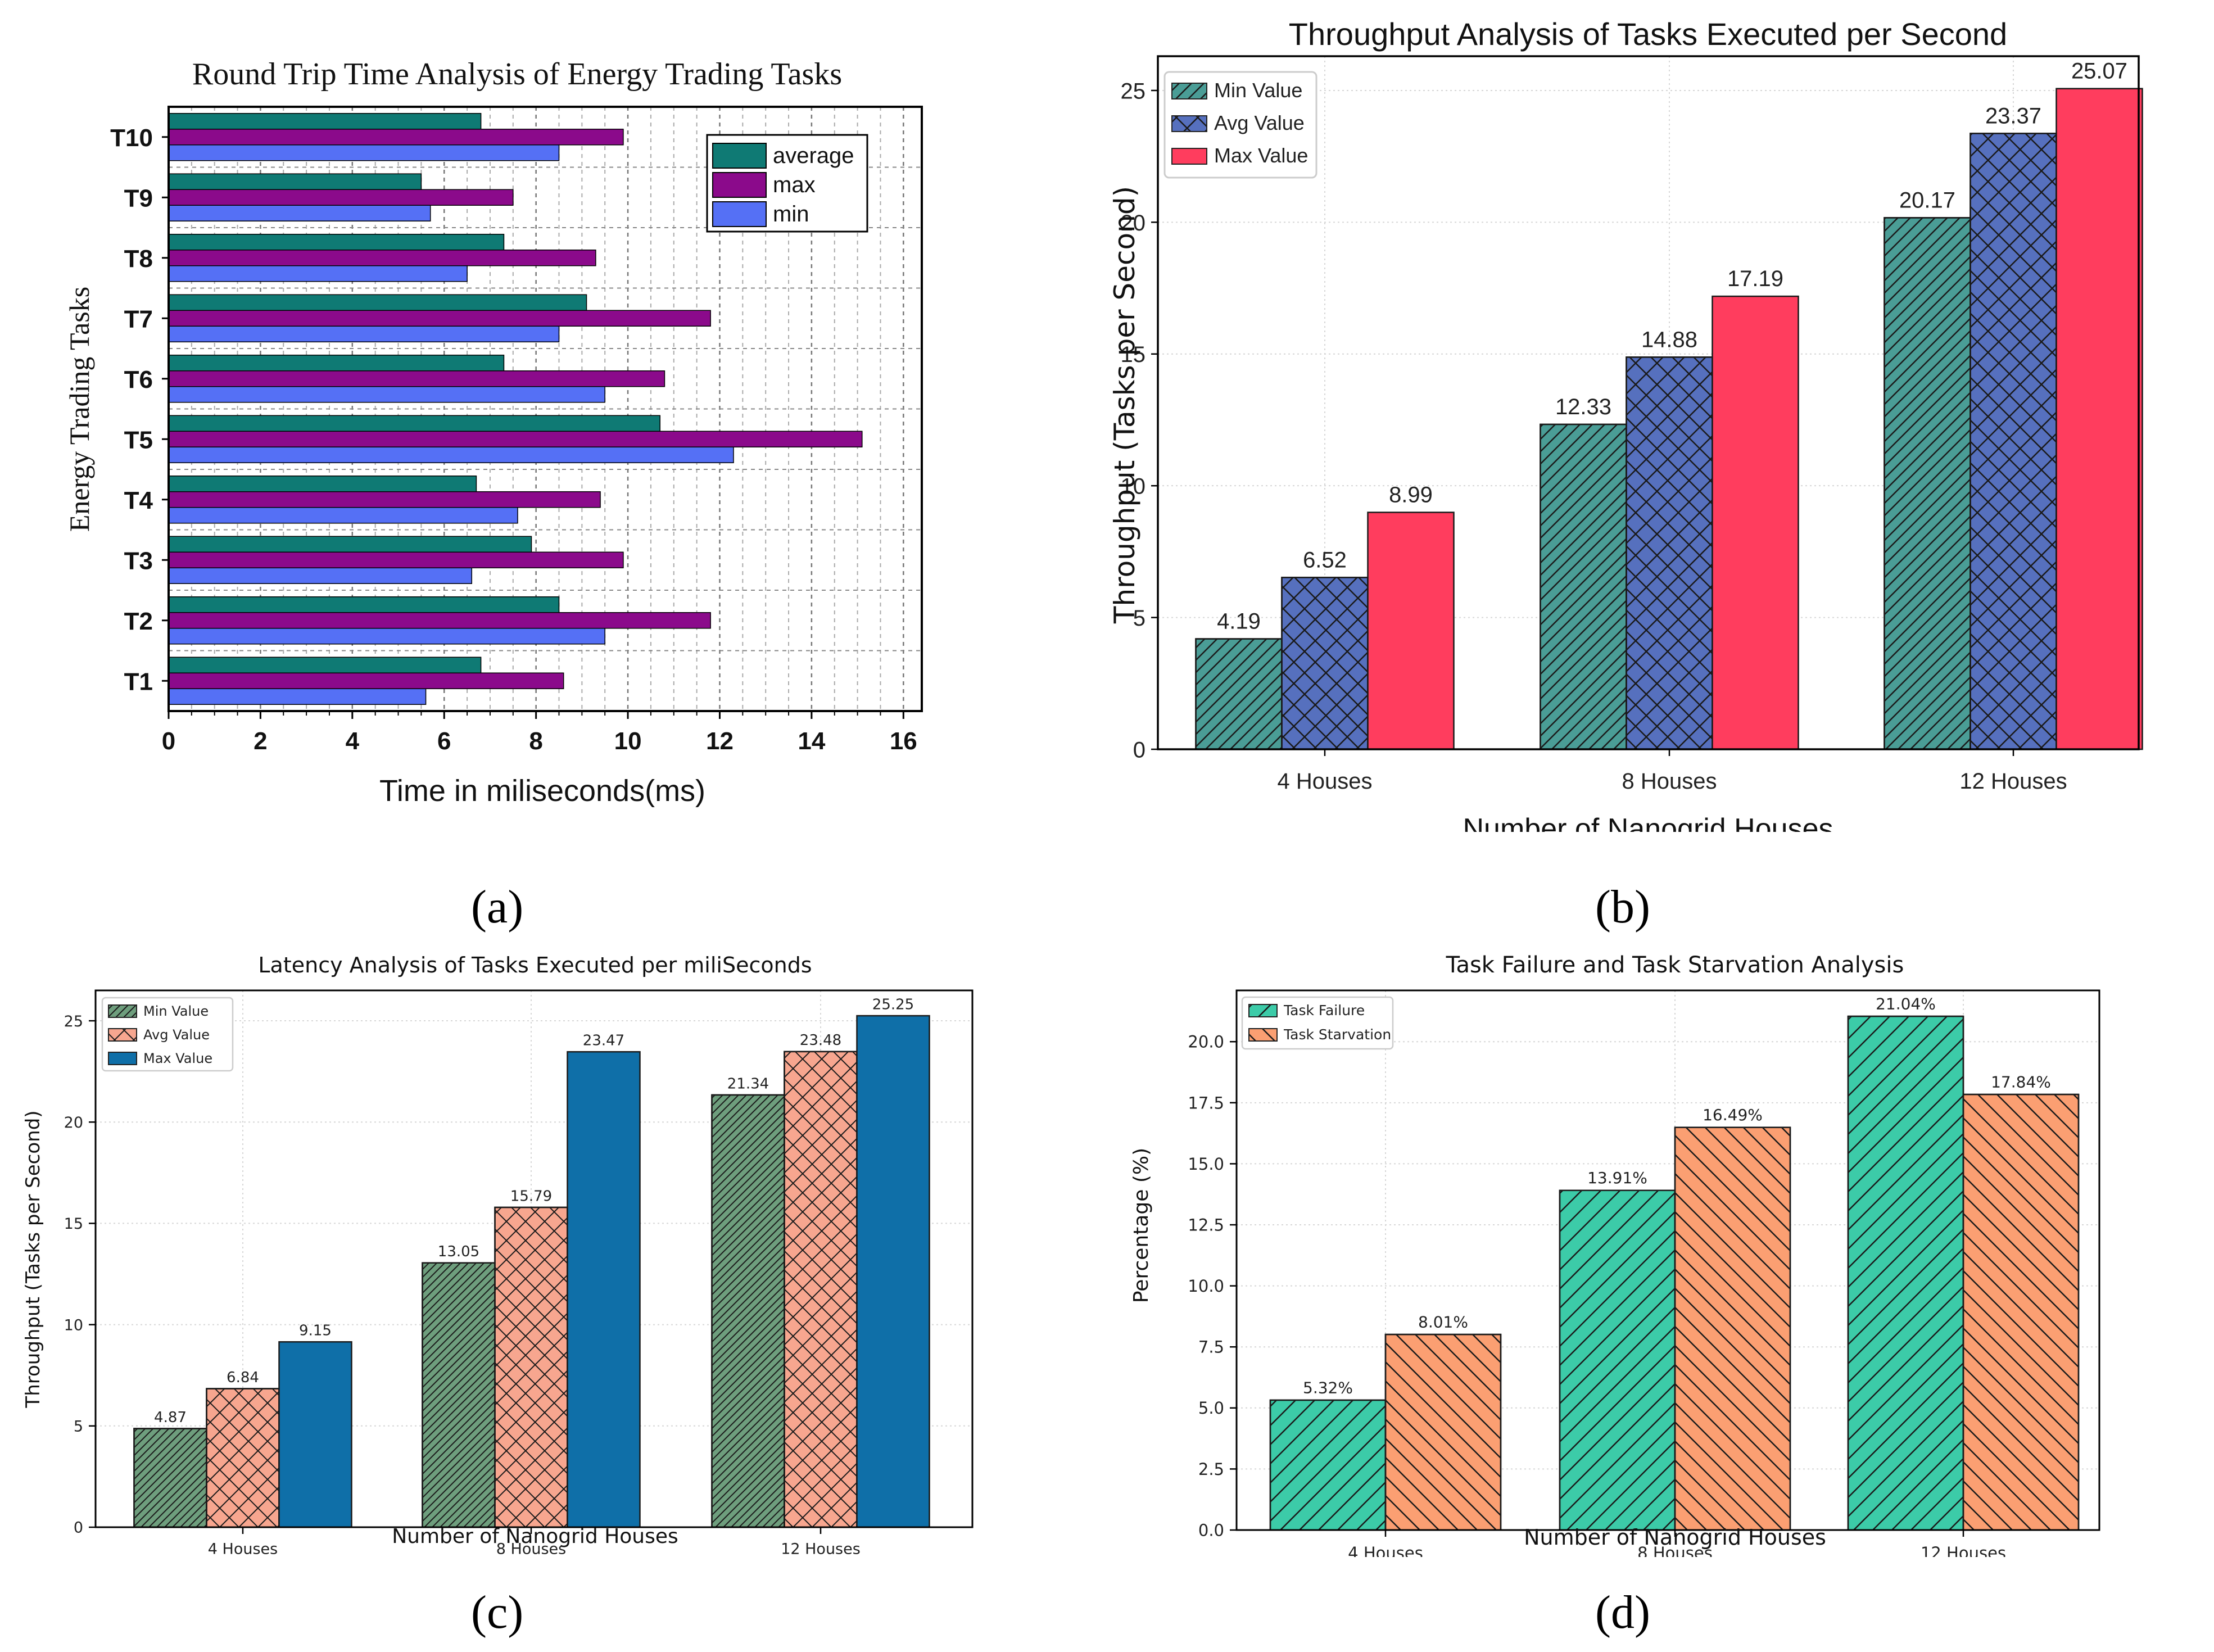  I want to click on chart-a-ytick-label: T2, so click(139, 622).